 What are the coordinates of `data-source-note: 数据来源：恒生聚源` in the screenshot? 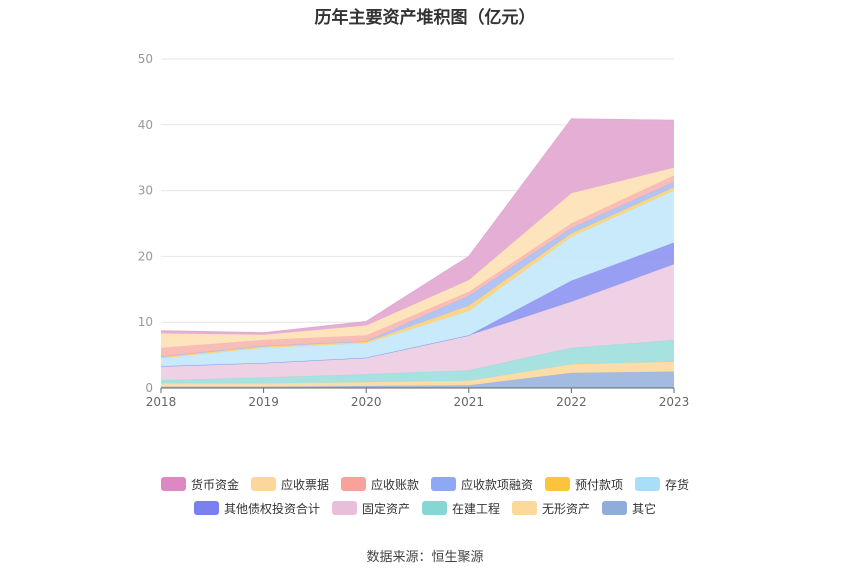 It's located at (425, 557).